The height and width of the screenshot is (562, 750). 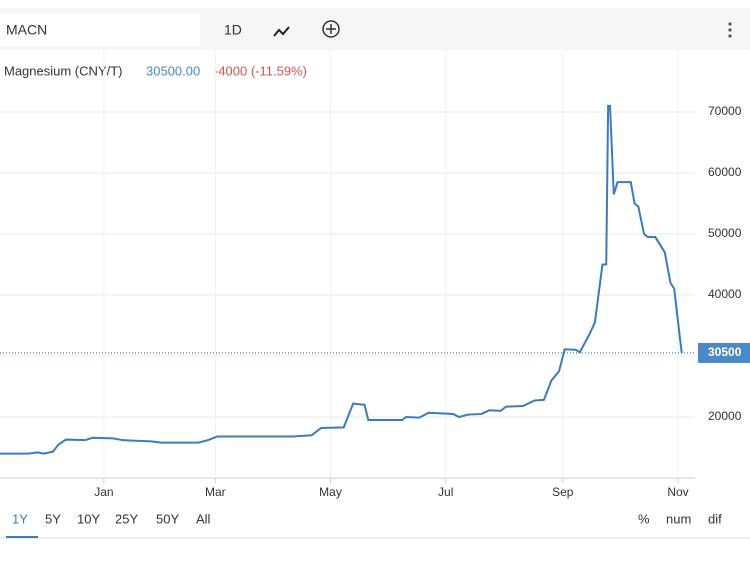 What do you see at coordinates (260, 70) in the screenshot?
I see `change: -4000 (-11.59%)` at bounding box center [260, 70].